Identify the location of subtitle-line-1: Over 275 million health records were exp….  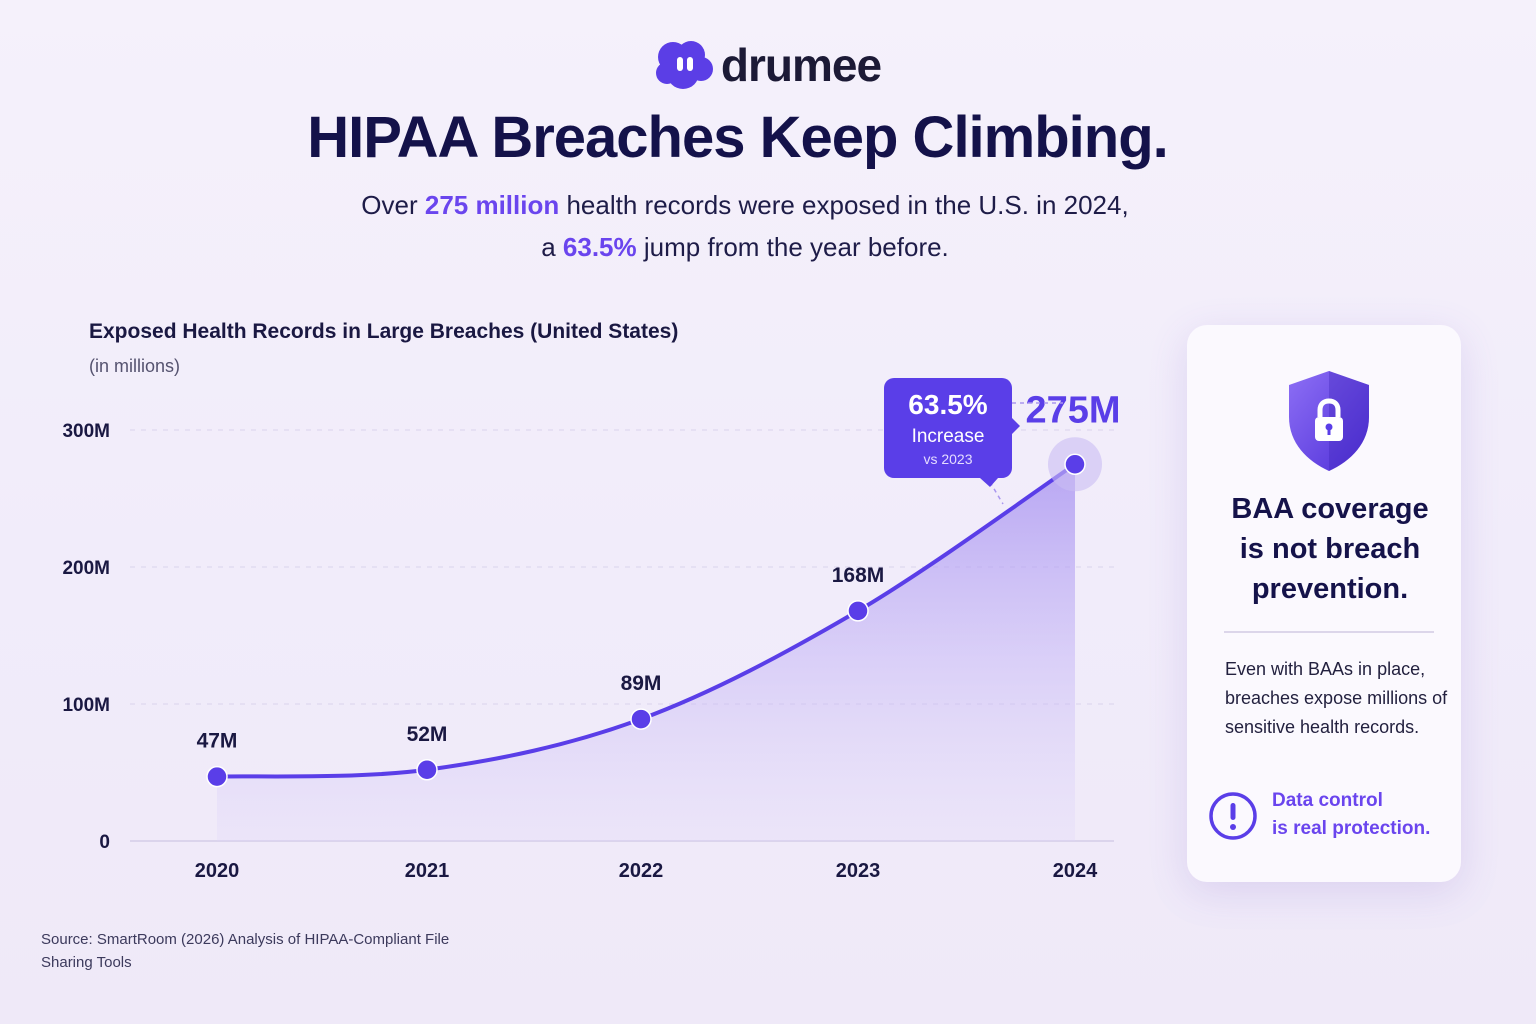
(745, 205).